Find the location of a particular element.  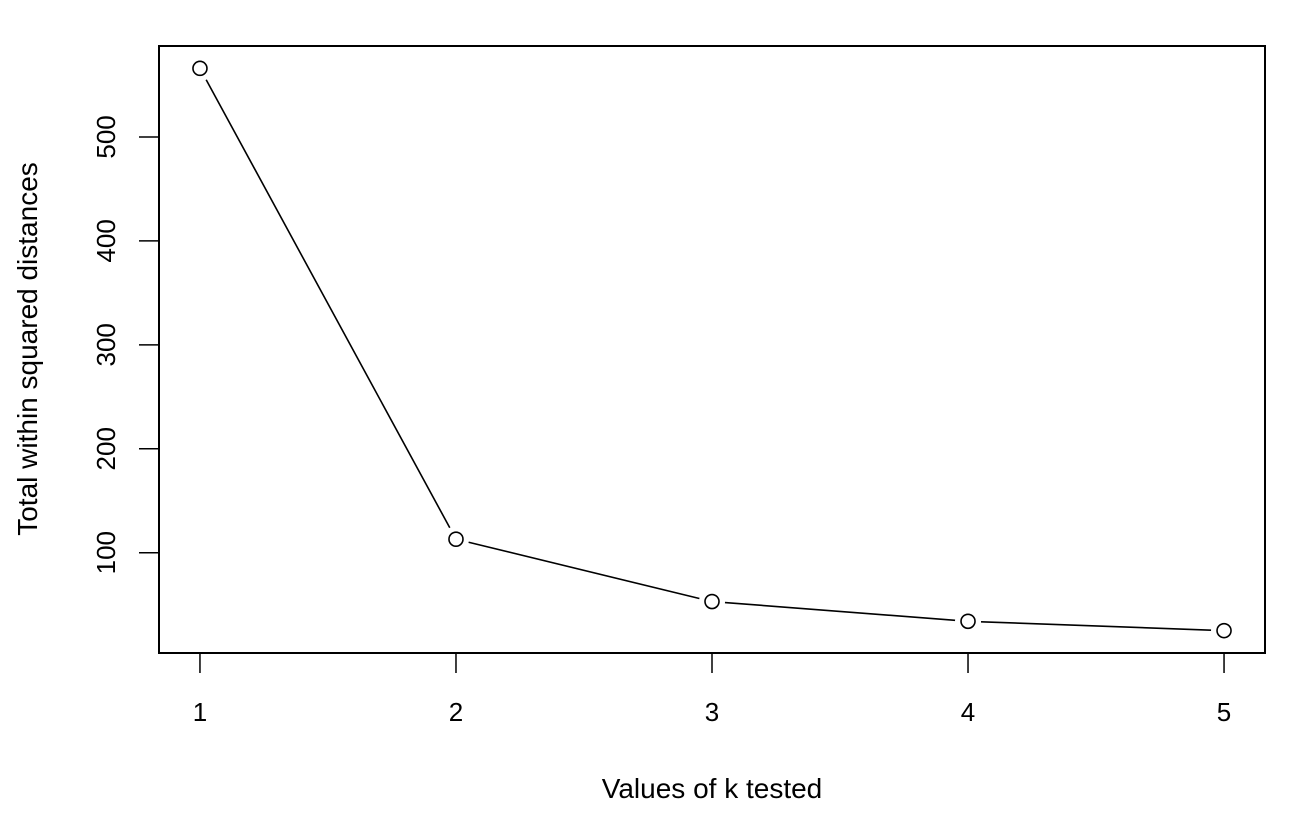

x-tick-label: 4 is located at coordinates (968, 712).